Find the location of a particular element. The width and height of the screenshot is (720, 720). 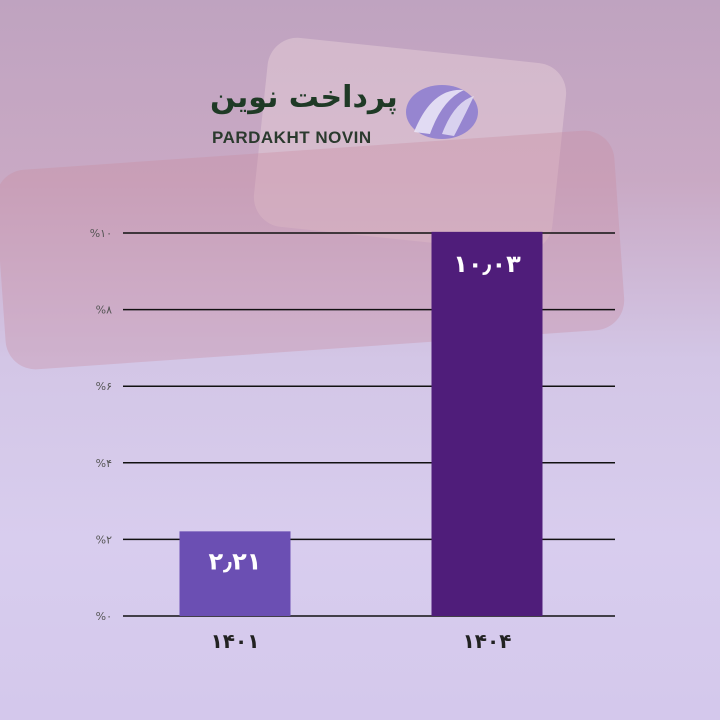

y-tick-label: %۱۰ is located at coordinates (101, 233).